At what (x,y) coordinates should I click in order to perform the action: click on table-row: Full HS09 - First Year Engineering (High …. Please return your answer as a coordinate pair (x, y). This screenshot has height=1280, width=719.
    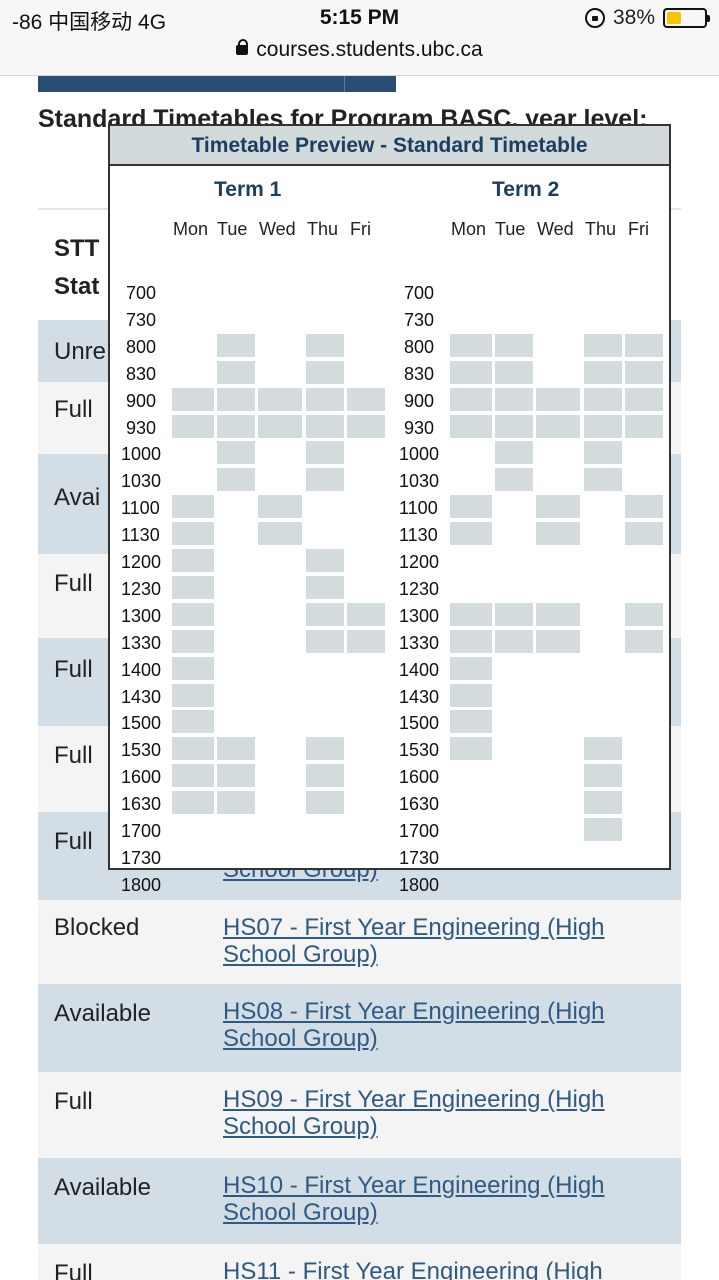
    Looking at the image, I should click on (359, 1115).